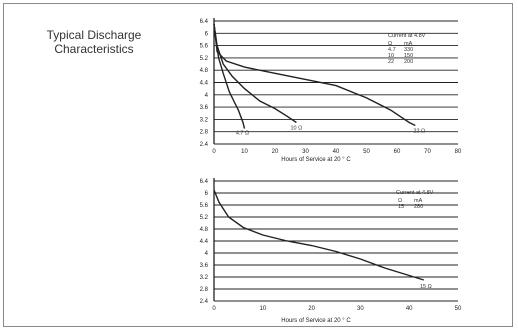 This screenshot has height=331, width=518. Describe the element at coordinates (458, 152) in the screenshot. I see `x-tick-label: 80` at that location.